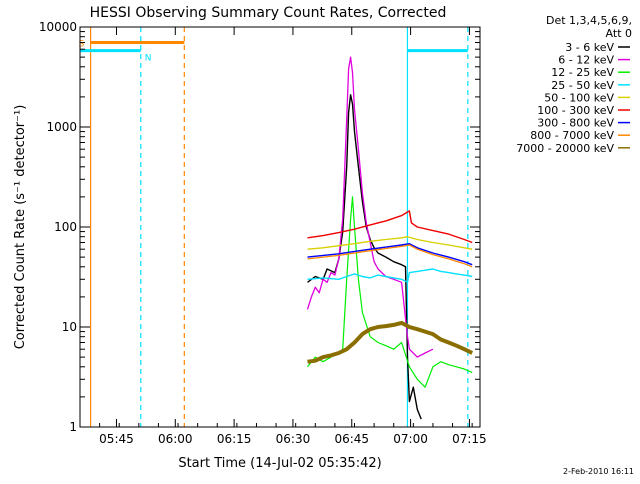 This screenshot has width=640, height=484. What do you see at coordinates (69, 327) in the screenshot?
I see `y-tick-label-1: 10` at bounding box center [69, 327].